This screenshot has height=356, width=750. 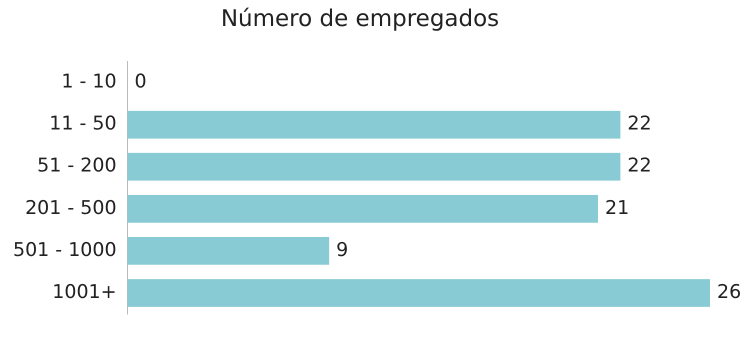 What do you see at coordinates (71, 207) in the screenshot?
I see `y-tick-label: 201 - 500` at bounding box center [71, 207].